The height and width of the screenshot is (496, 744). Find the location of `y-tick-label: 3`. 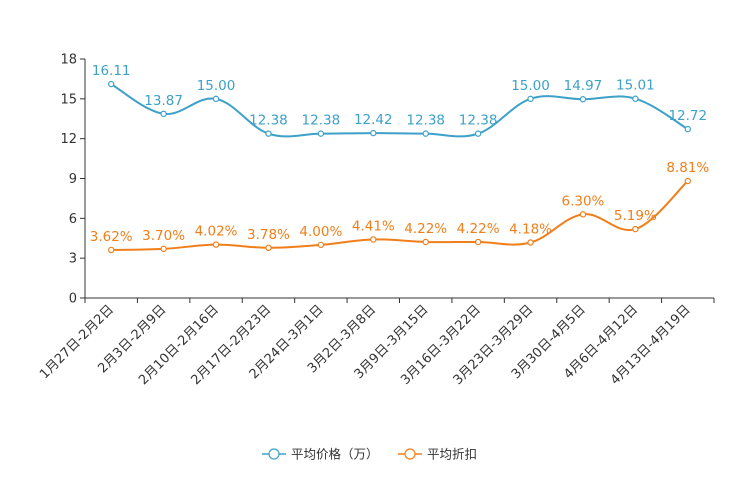

y-tick-label: 3 is located at coordinates (73, 259).